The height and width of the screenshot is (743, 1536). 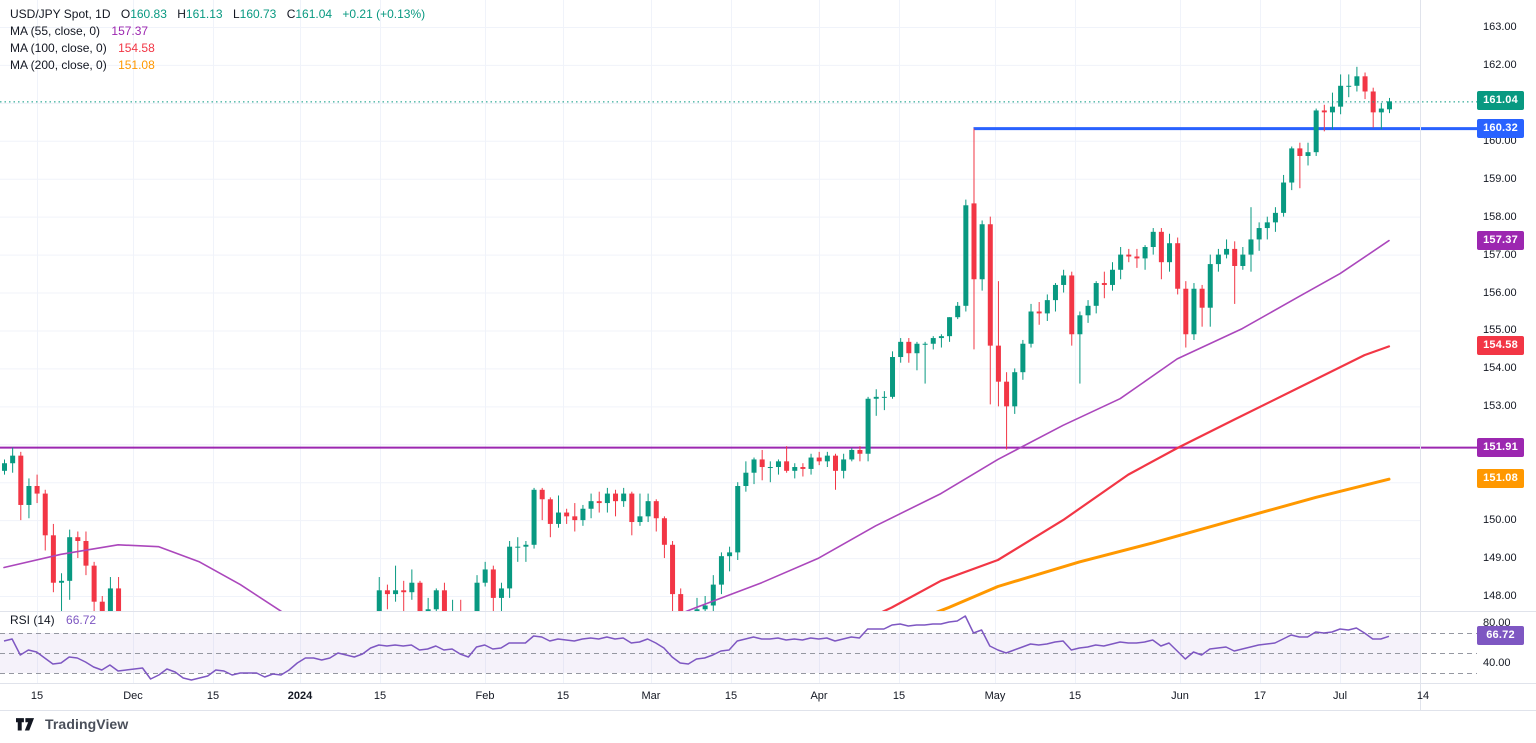 What do you see at coordinates (81, 620) in the screenshot?
I see `rsi-value: 66.72` at bounding box center [81, 620].